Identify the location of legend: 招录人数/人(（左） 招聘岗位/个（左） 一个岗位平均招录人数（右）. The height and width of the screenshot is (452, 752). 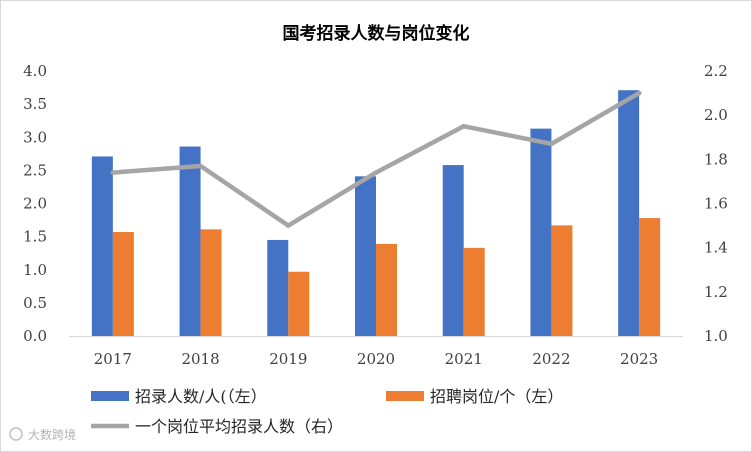
(327, 411).